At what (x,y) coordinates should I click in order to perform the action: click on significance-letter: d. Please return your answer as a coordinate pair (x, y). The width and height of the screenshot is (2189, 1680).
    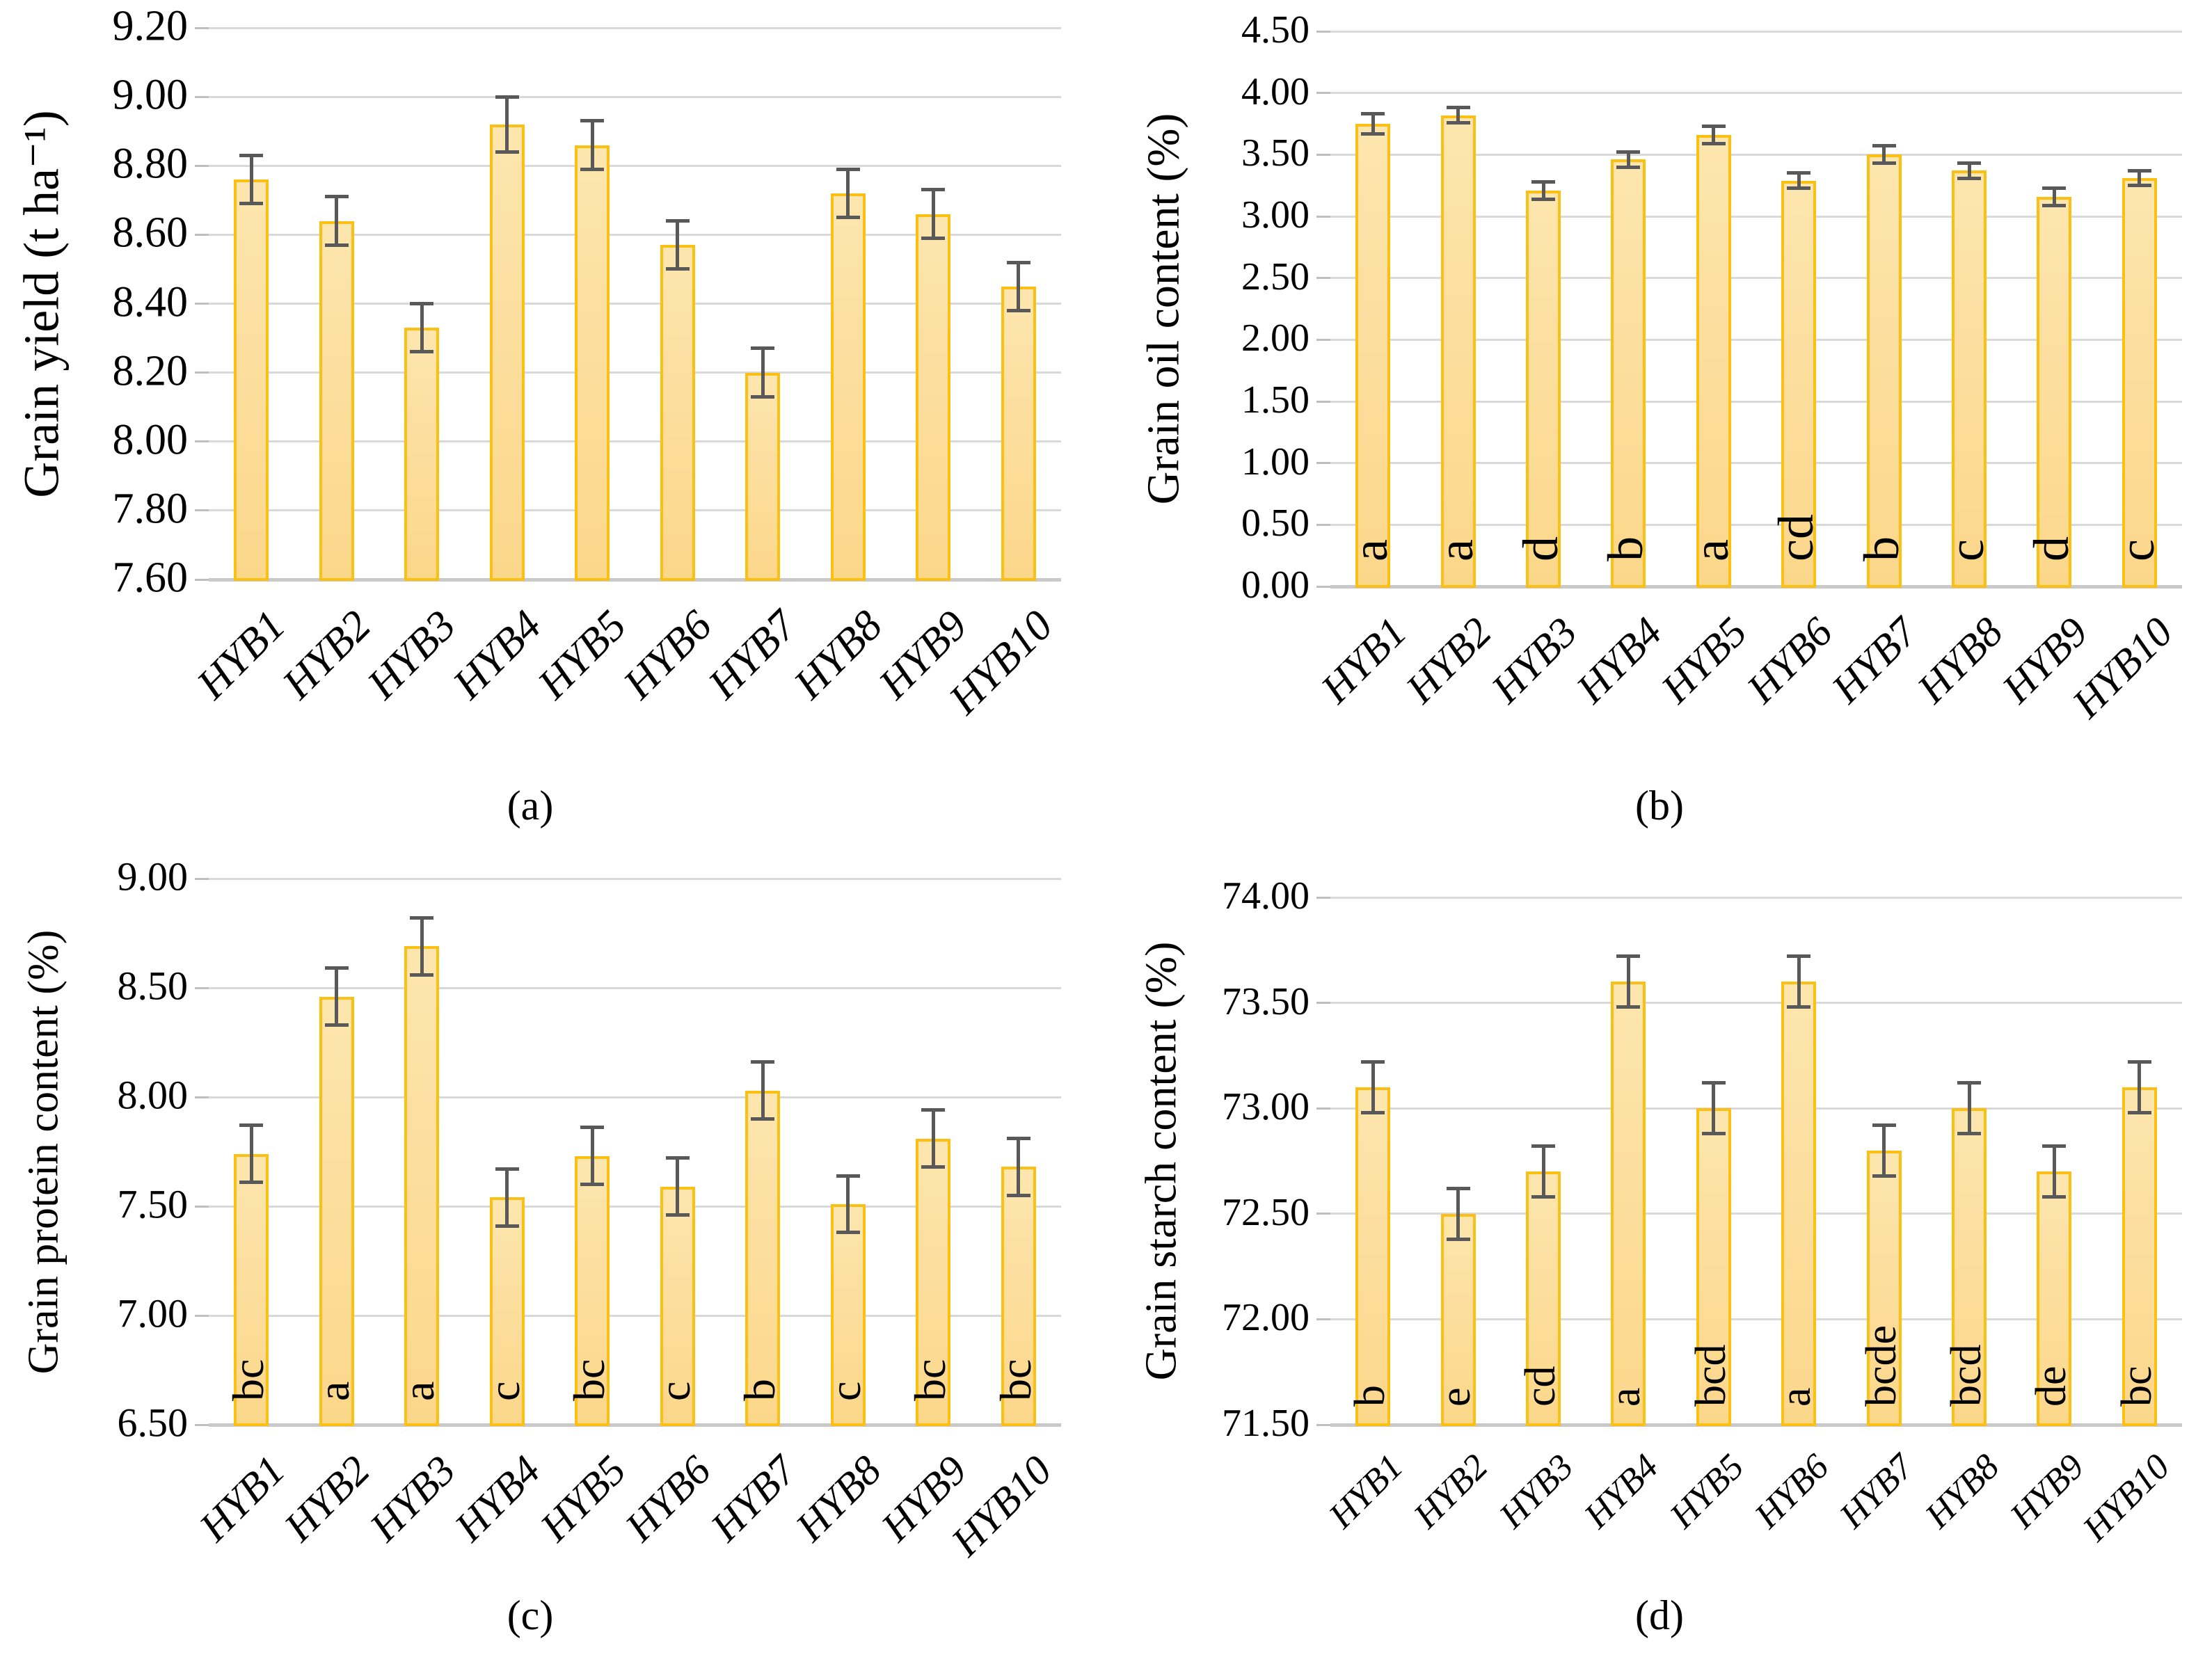
    Looking at the image, I should click on (2051, 548).